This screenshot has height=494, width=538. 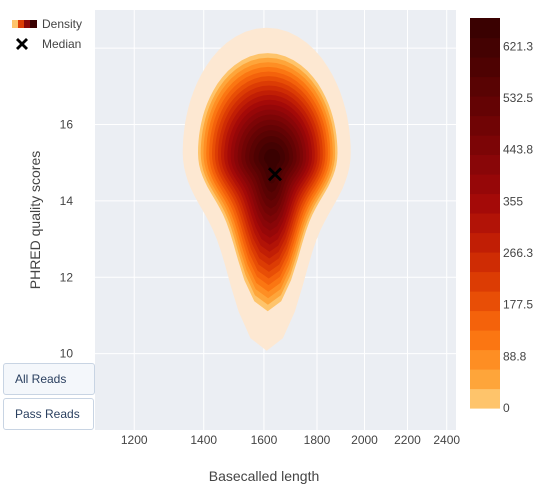 What do you see at coordinates (506, 408) in the screenshot?
I see `colorbar-tick-label: 0` at bounding box center [506, 408].